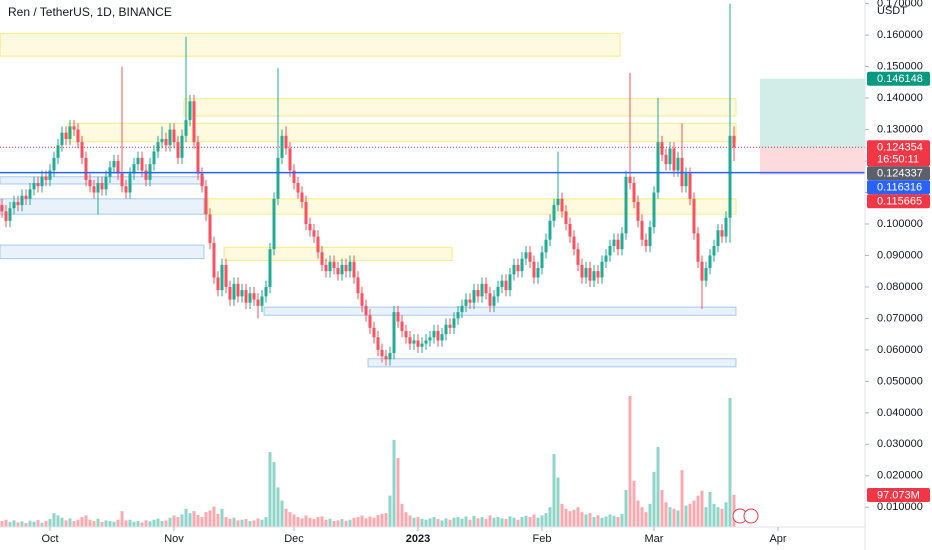 The height and width of the screenshot is (550, 932). What do you see at coordinates (90, 12) in the screenshot?
I see `chart-title: Ren / TetherUS, 1D, BINANCE` at bounding box center [90, 12].